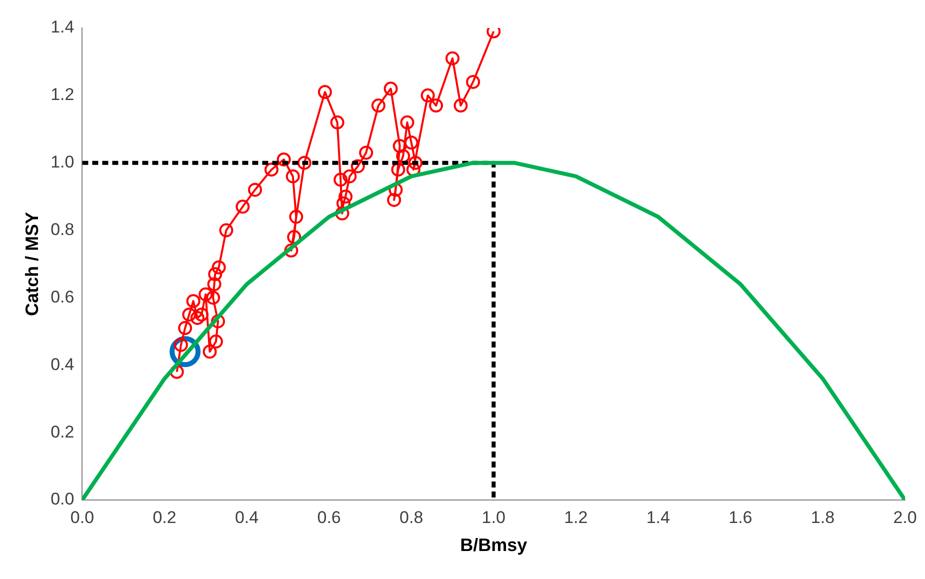  What do you see at coordinates (740, 517) in the screenshot?
I see `x-tick-label: 1.6` at bounding box center [740, 517].